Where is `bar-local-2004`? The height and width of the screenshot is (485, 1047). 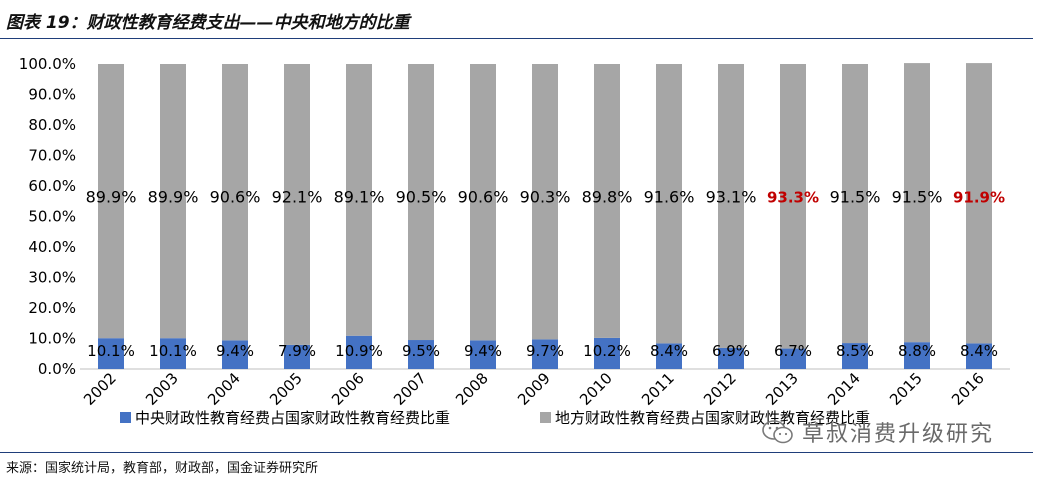
bar-local-2004 is located at coordinates (235, 202).